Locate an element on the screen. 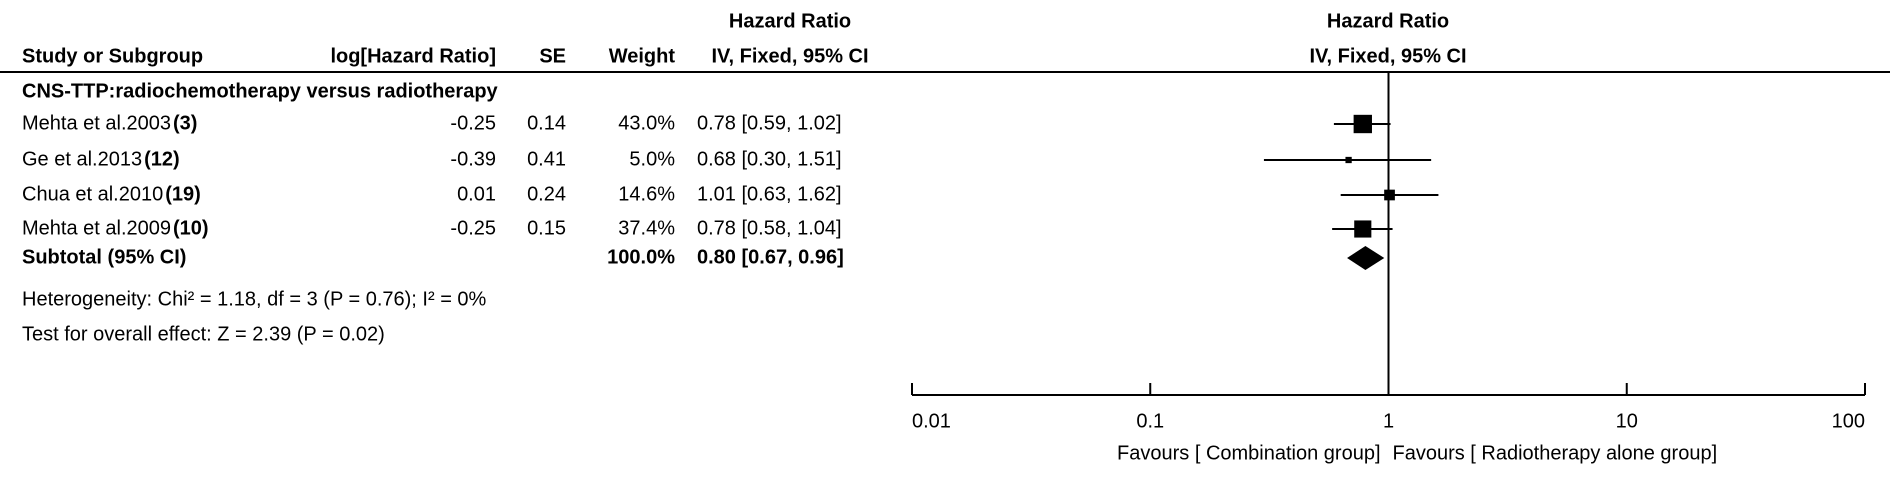 The width and height of the screenshot is (1890, 480). weight: 5.0% is located at coordinates (652, 159).